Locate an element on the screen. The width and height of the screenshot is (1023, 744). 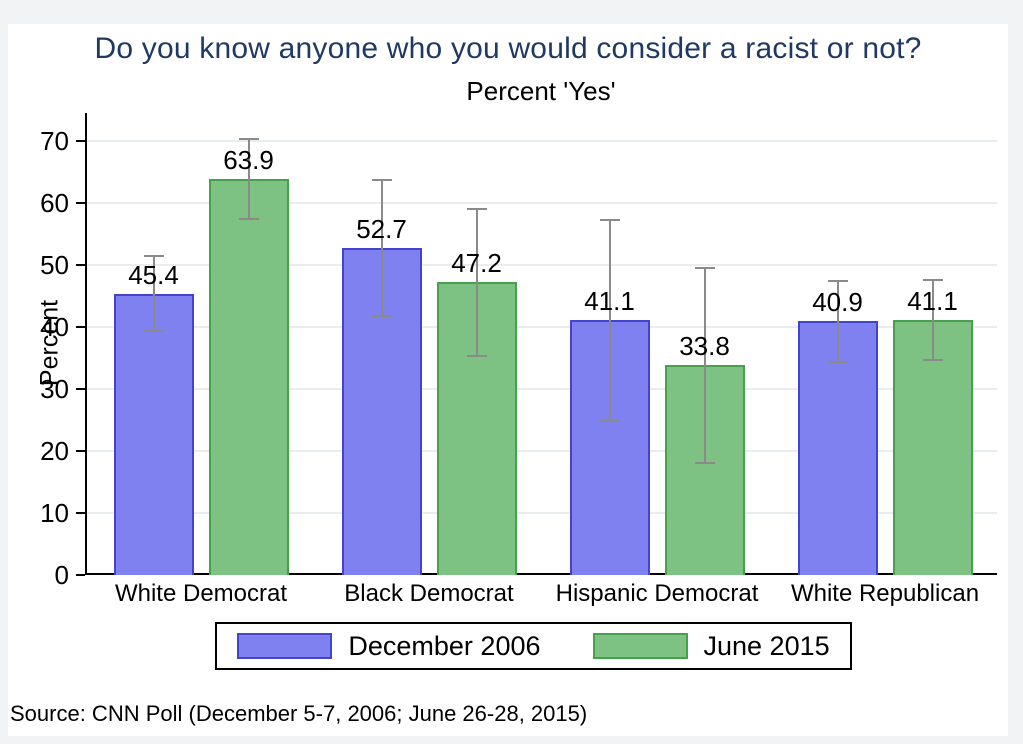
figure-margin-top is located at coordinates (511, 12).